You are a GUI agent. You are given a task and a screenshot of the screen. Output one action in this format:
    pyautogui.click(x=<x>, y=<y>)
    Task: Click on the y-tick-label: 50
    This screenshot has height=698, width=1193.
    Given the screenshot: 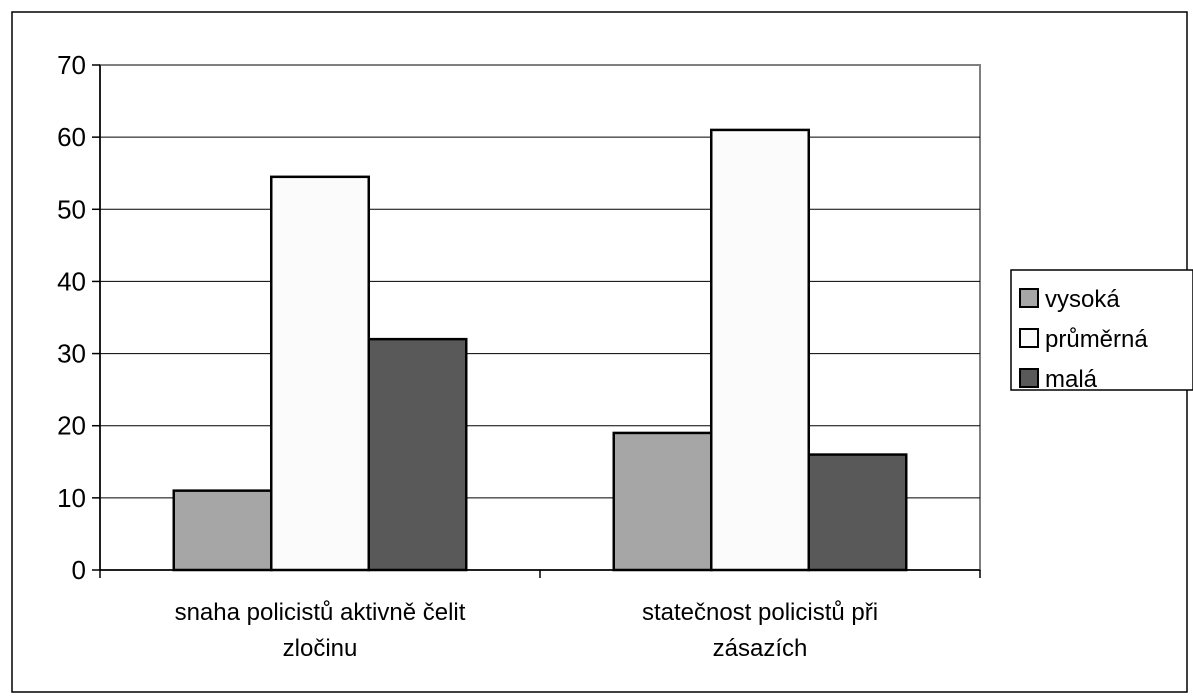 What is the action you would take?
    pyautogui.click(x=71, y=209)
    